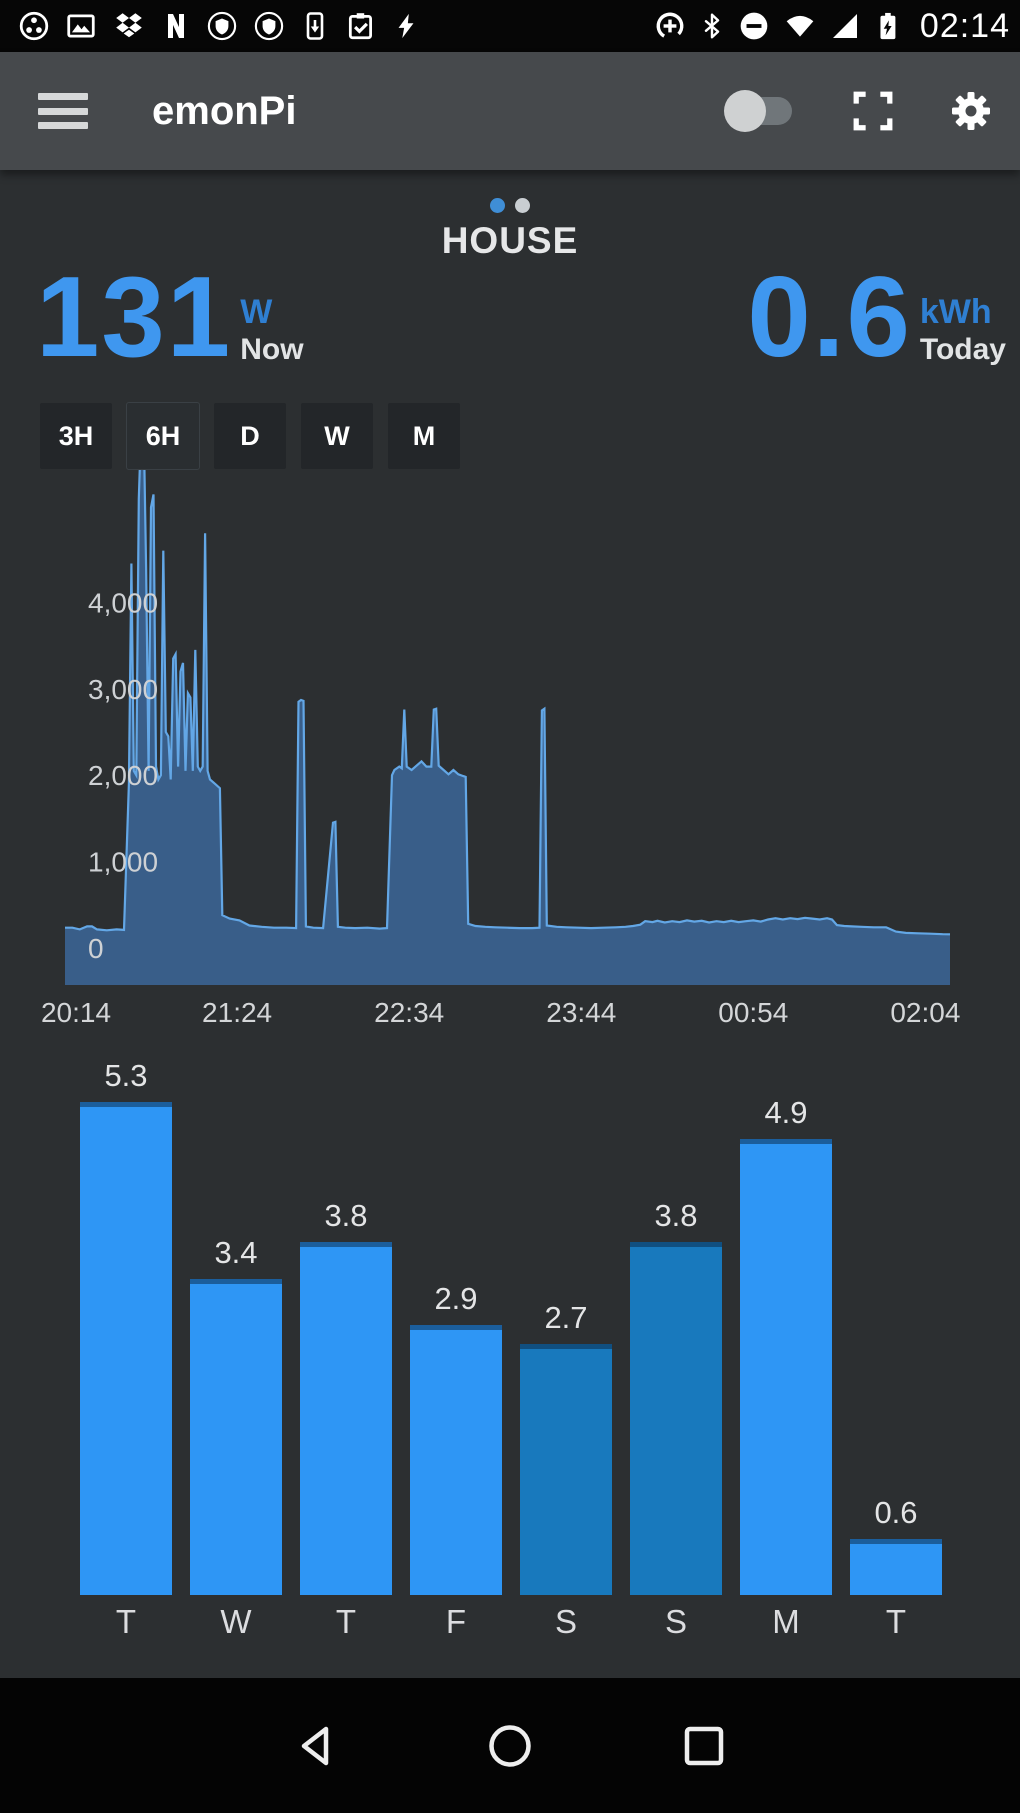  I want to click on gallery-icon, so click(81, 26).